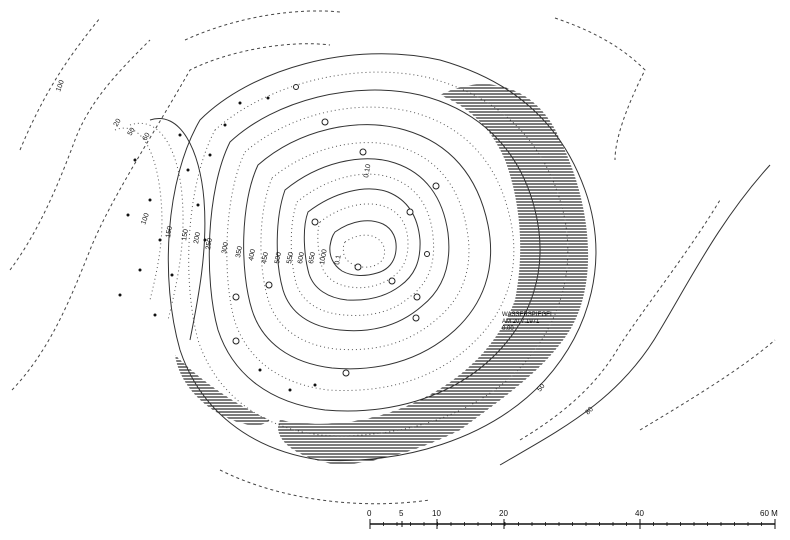 The image size is (790, 540). Describe the element at coordinates (312, 258) in the screenshot. I see `contour-label: 650` at that location.